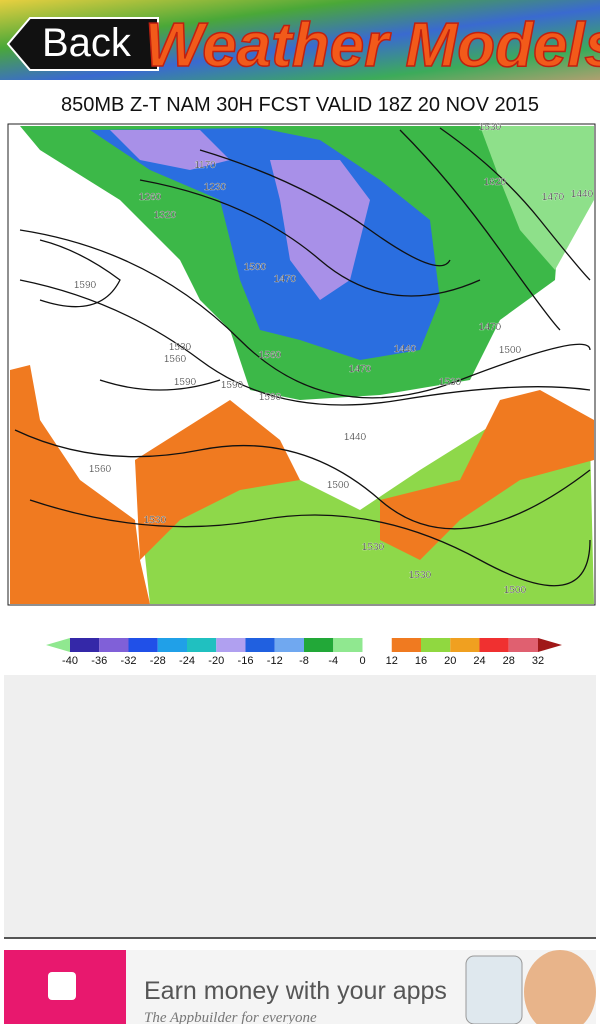  I want to click on legend-label: -40, so click(70, 661).